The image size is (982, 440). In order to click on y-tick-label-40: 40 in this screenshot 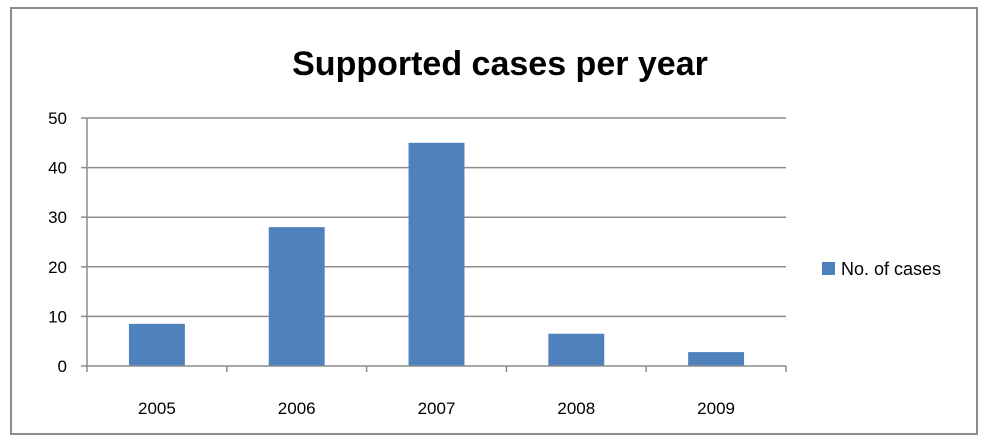, I will do `click(57, 168)`.